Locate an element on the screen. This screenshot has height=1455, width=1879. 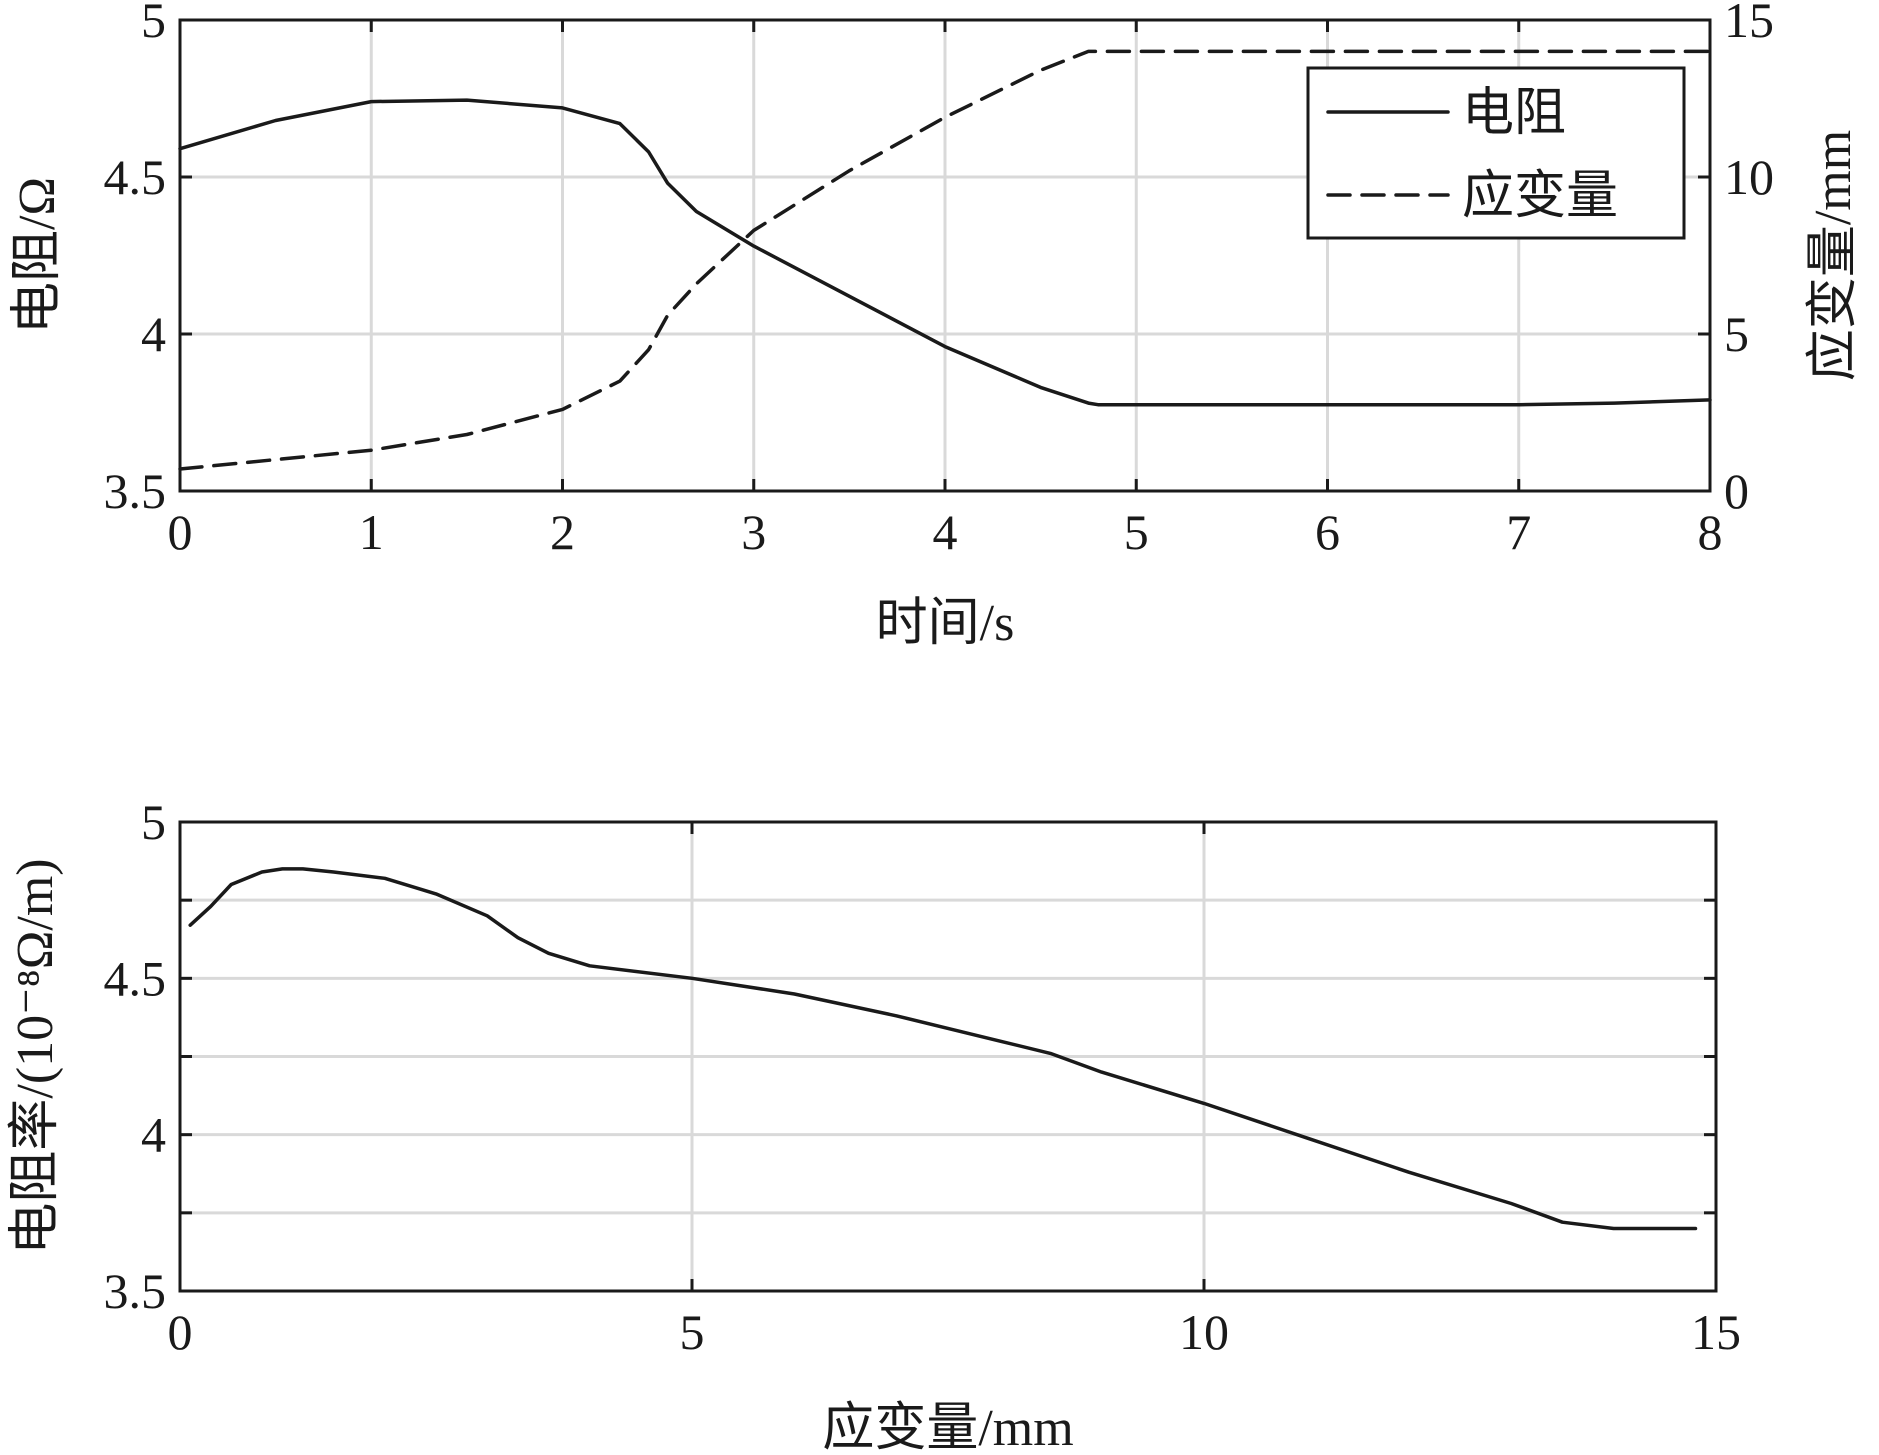
y2-axis-label: 应变量/mm is located at coordinates (1833, 255).